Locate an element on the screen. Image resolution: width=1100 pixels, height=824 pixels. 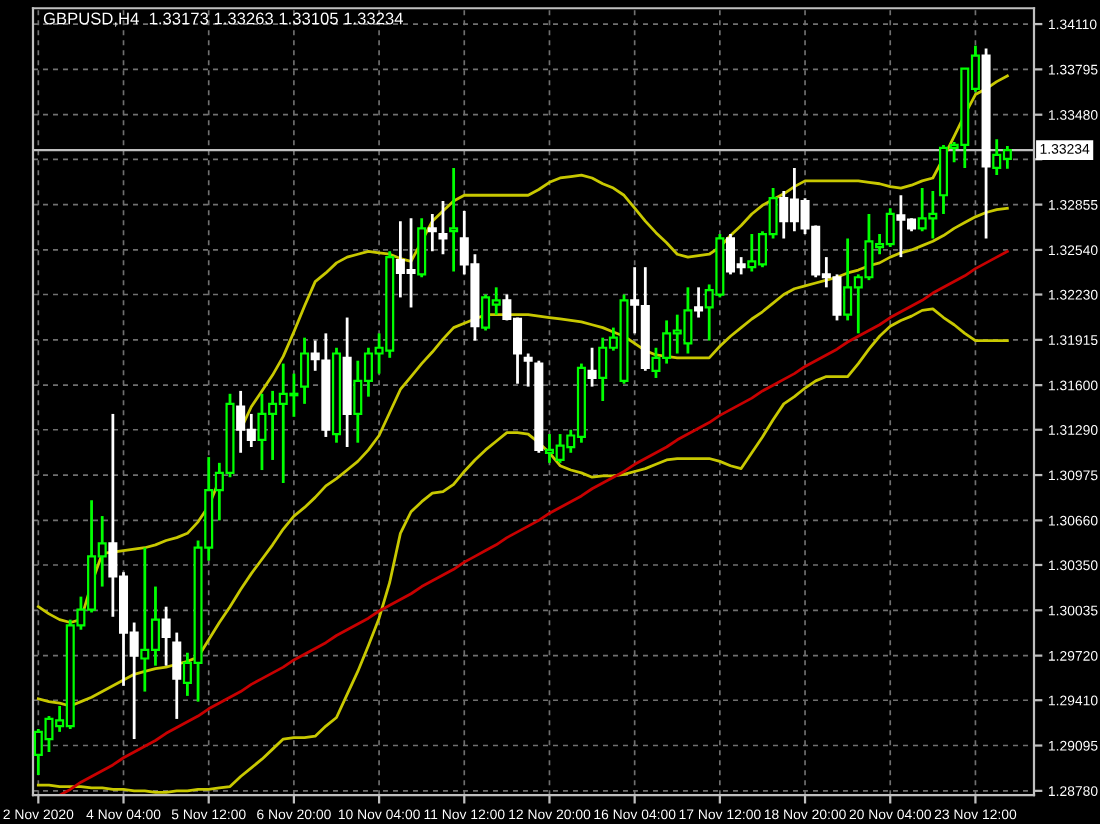
chart-title: GBPUSD,H4 1.33173 1.33263 1.33105 1.33234 is located at coordinates (223, 19).